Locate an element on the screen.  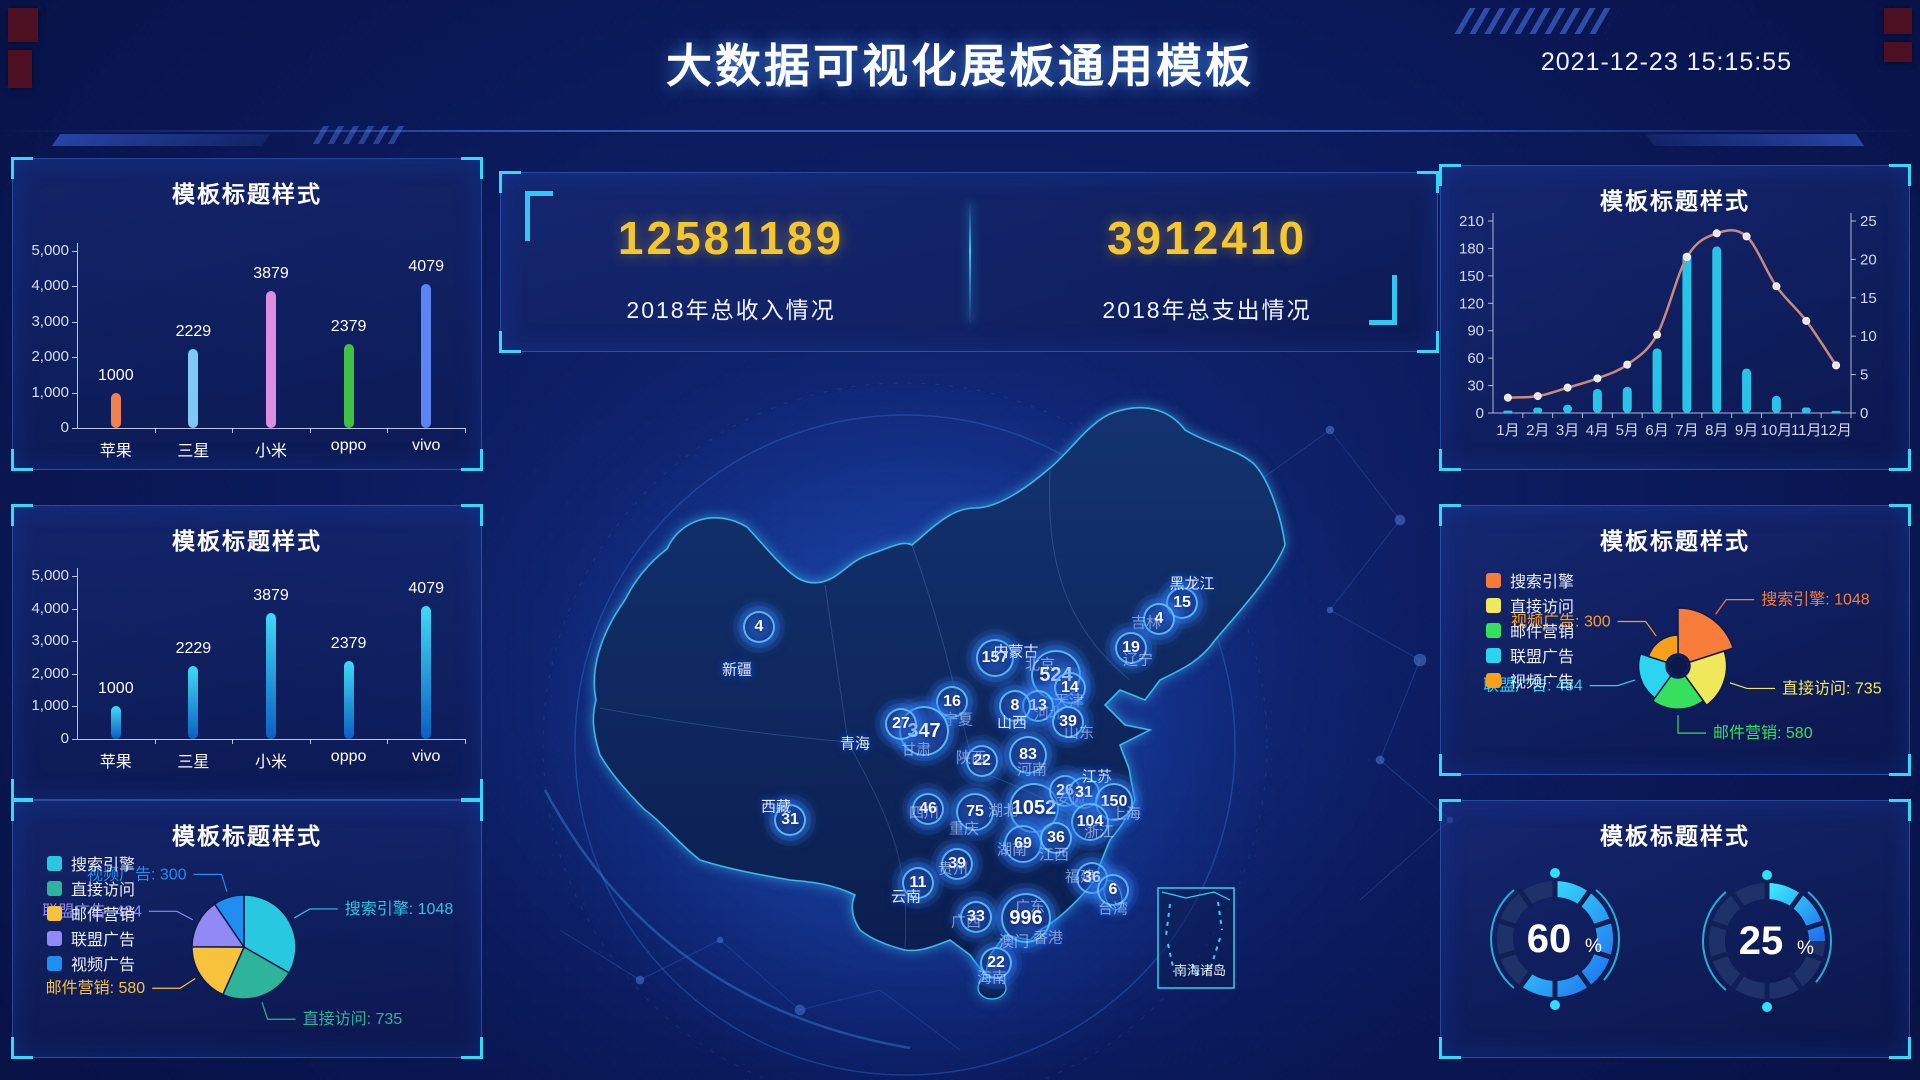
kpi-expense: 3912410 2018年总支出情况 is located at coordinates (1207, 262).